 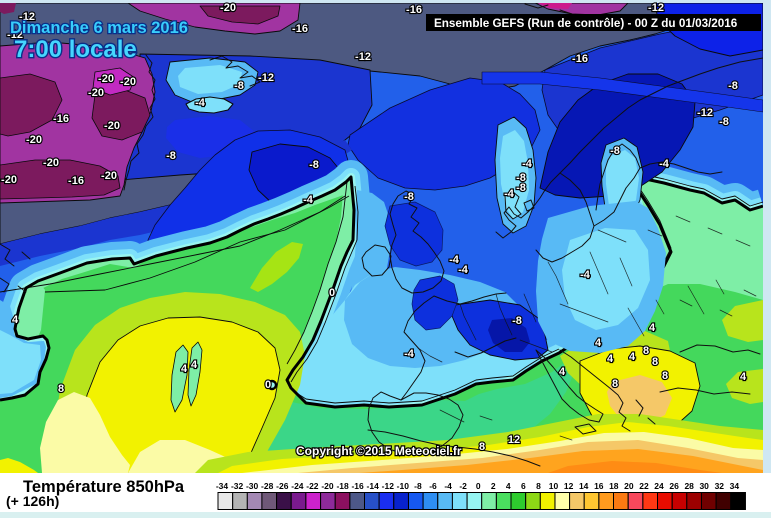 What do you see at coordinates (282, 486) in the screenshot?
I see `svg-text: -26` at bounding box center [282, 486].